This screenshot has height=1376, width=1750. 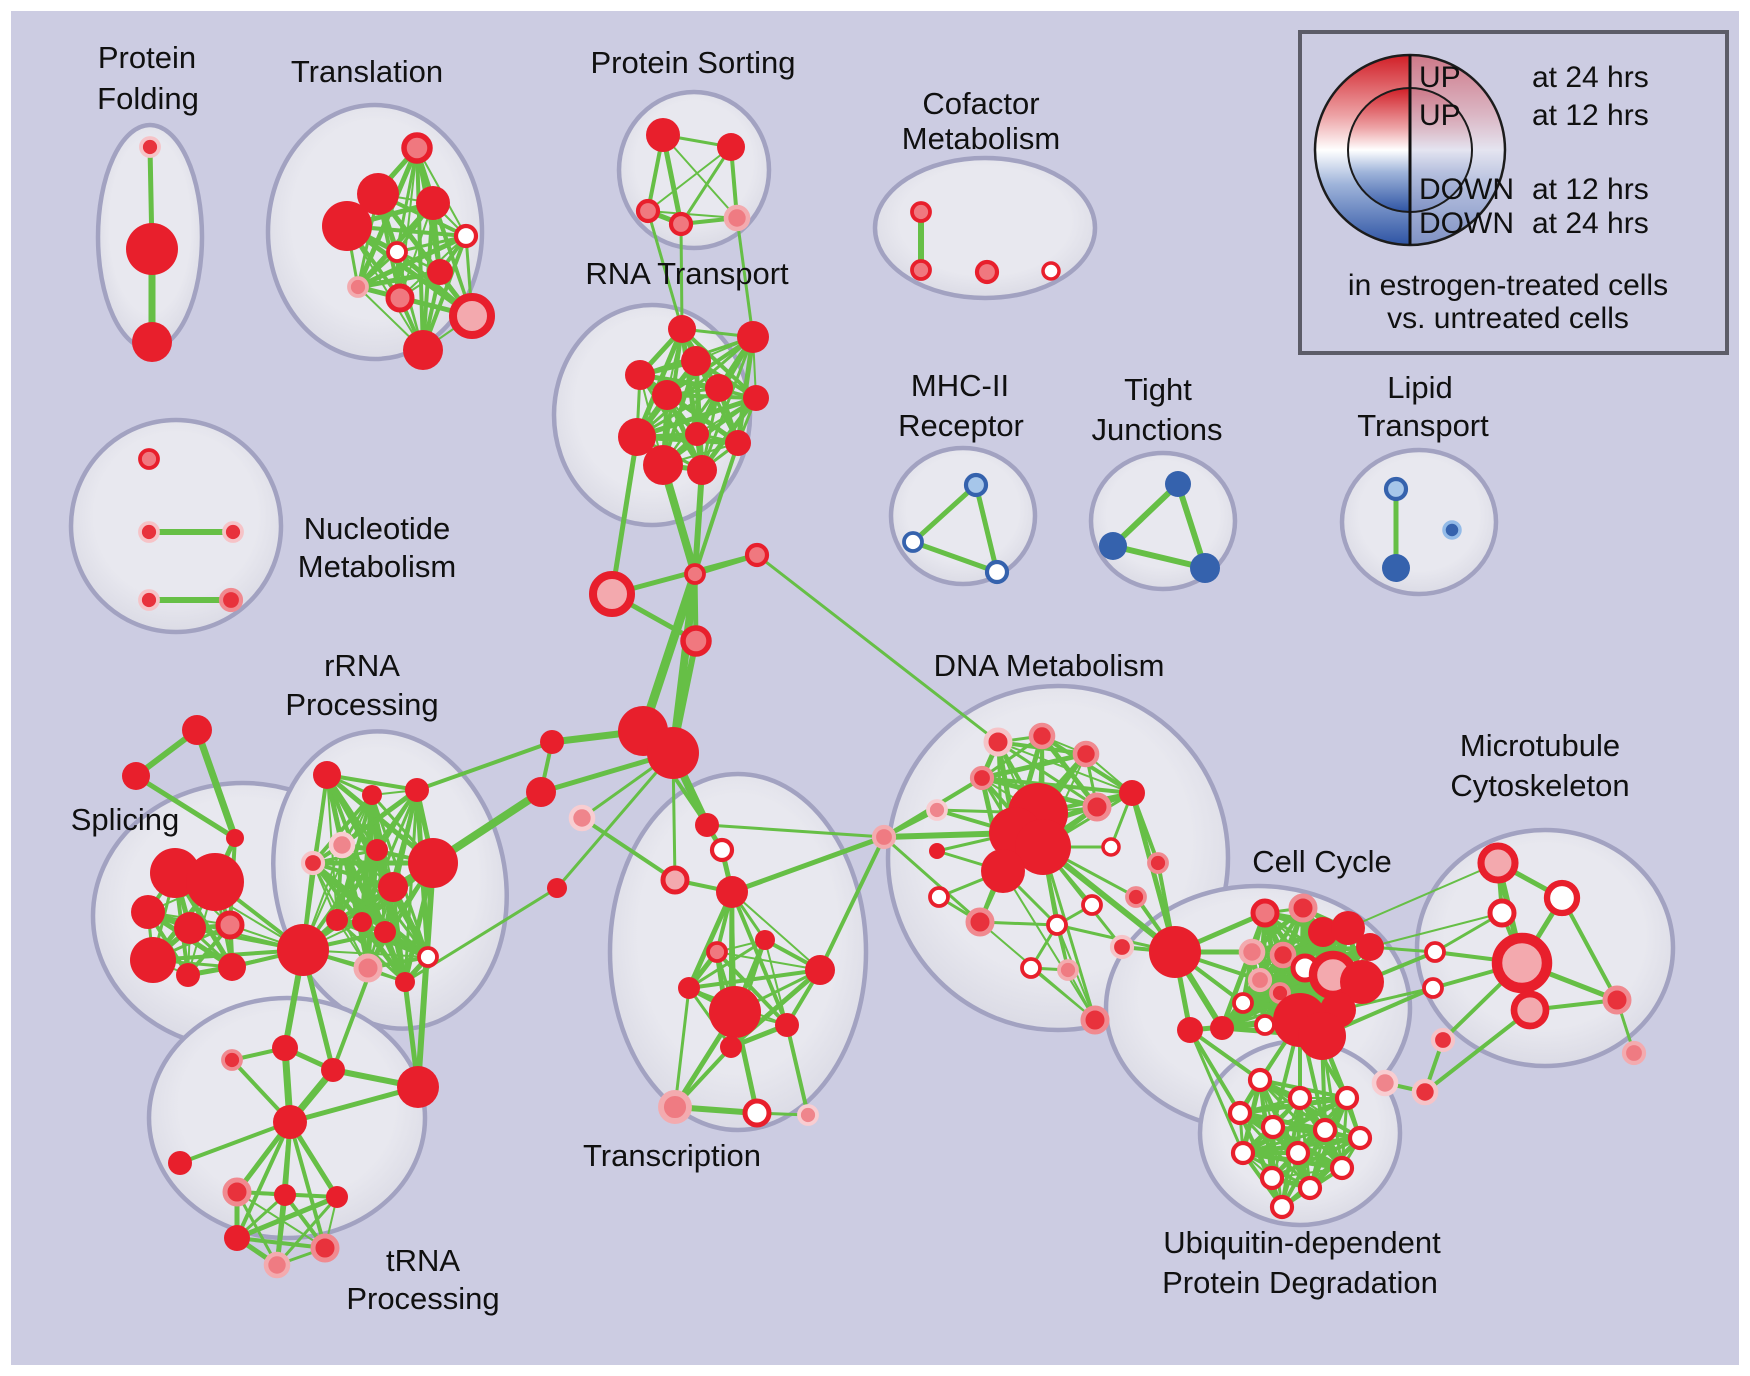 I want to click on gene-node-sp6, so click(x=188, y=975).